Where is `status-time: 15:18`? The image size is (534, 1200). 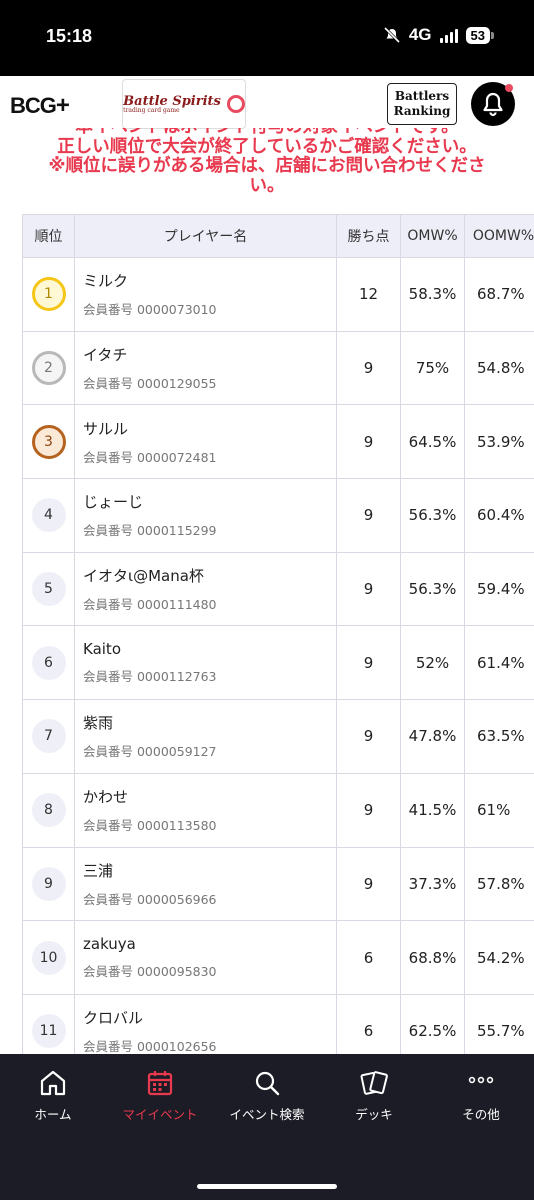
status-time: 15:18 is located at coordinates (69, 36).